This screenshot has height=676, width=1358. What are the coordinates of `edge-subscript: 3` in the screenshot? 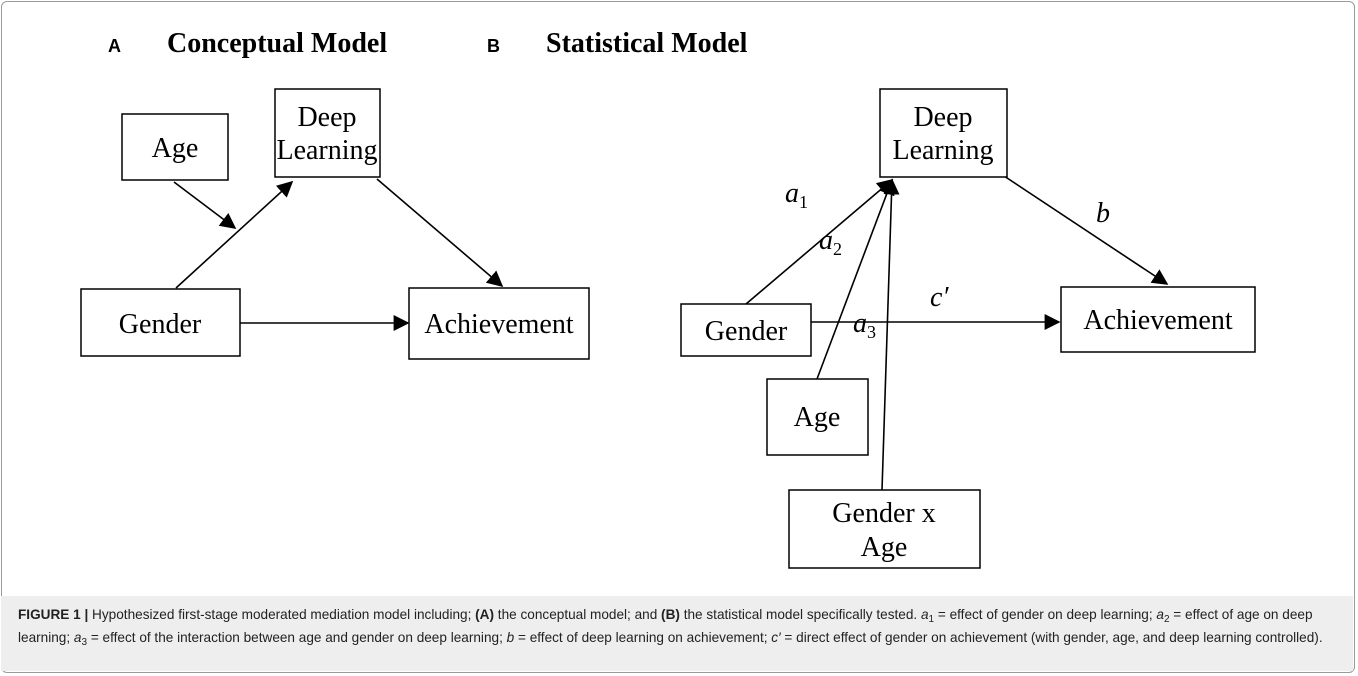 It's located at (871, 332).